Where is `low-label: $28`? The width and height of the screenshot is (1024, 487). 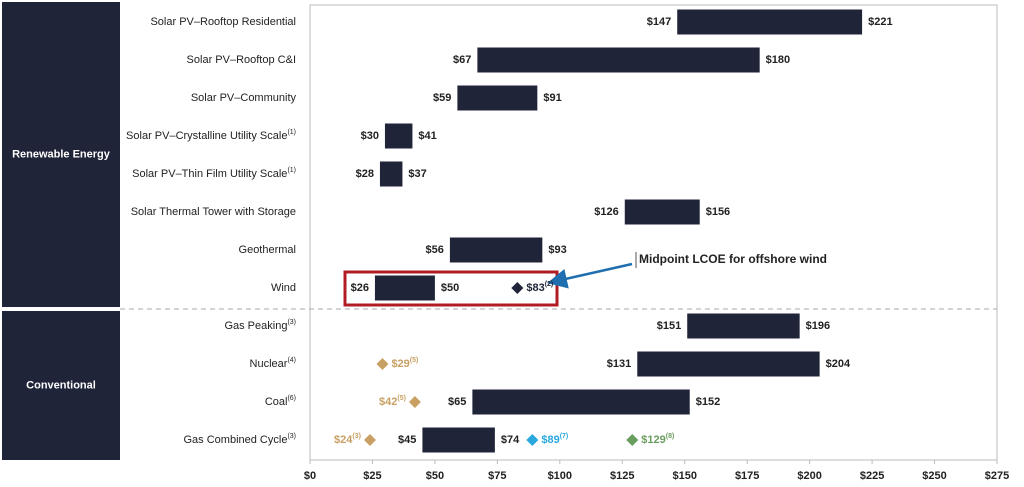
low-label: $28 is located at coordinates (365, 174).